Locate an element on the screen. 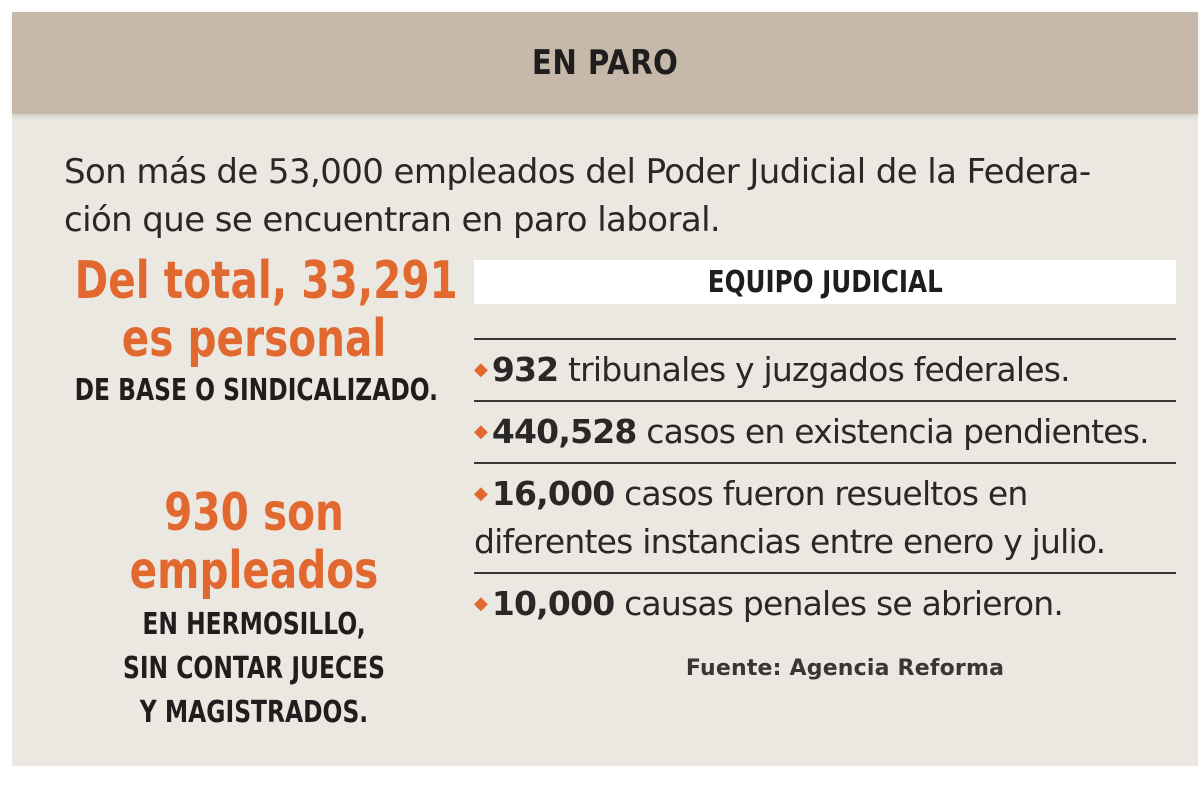  stat-hermosillo-line-2: empleados is located at coordinates (254, 571).